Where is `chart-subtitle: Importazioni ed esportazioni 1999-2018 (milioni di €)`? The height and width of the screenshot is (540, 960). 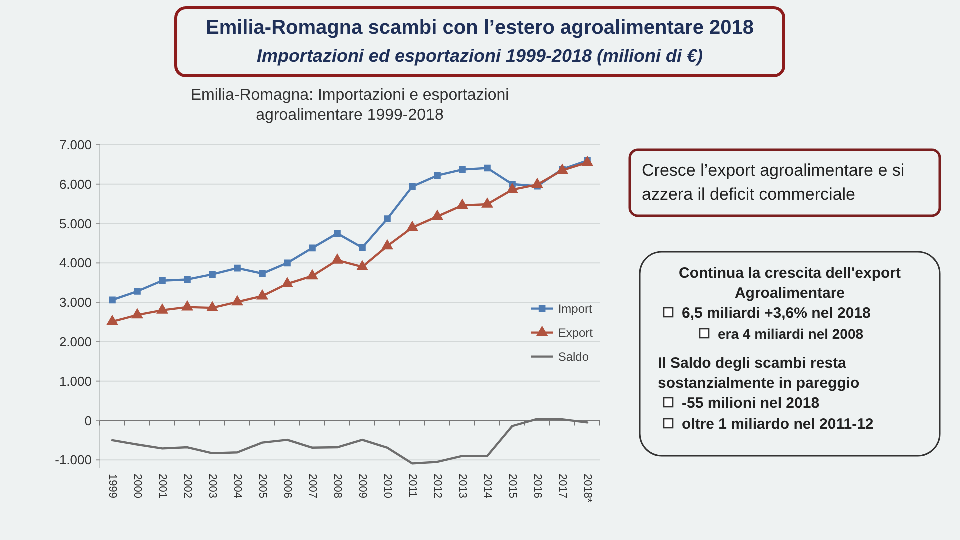
chart-subtitle: Importazioni ed esportazioni 1999-2018 (milioni di €) is located at coordinates (480, 56).